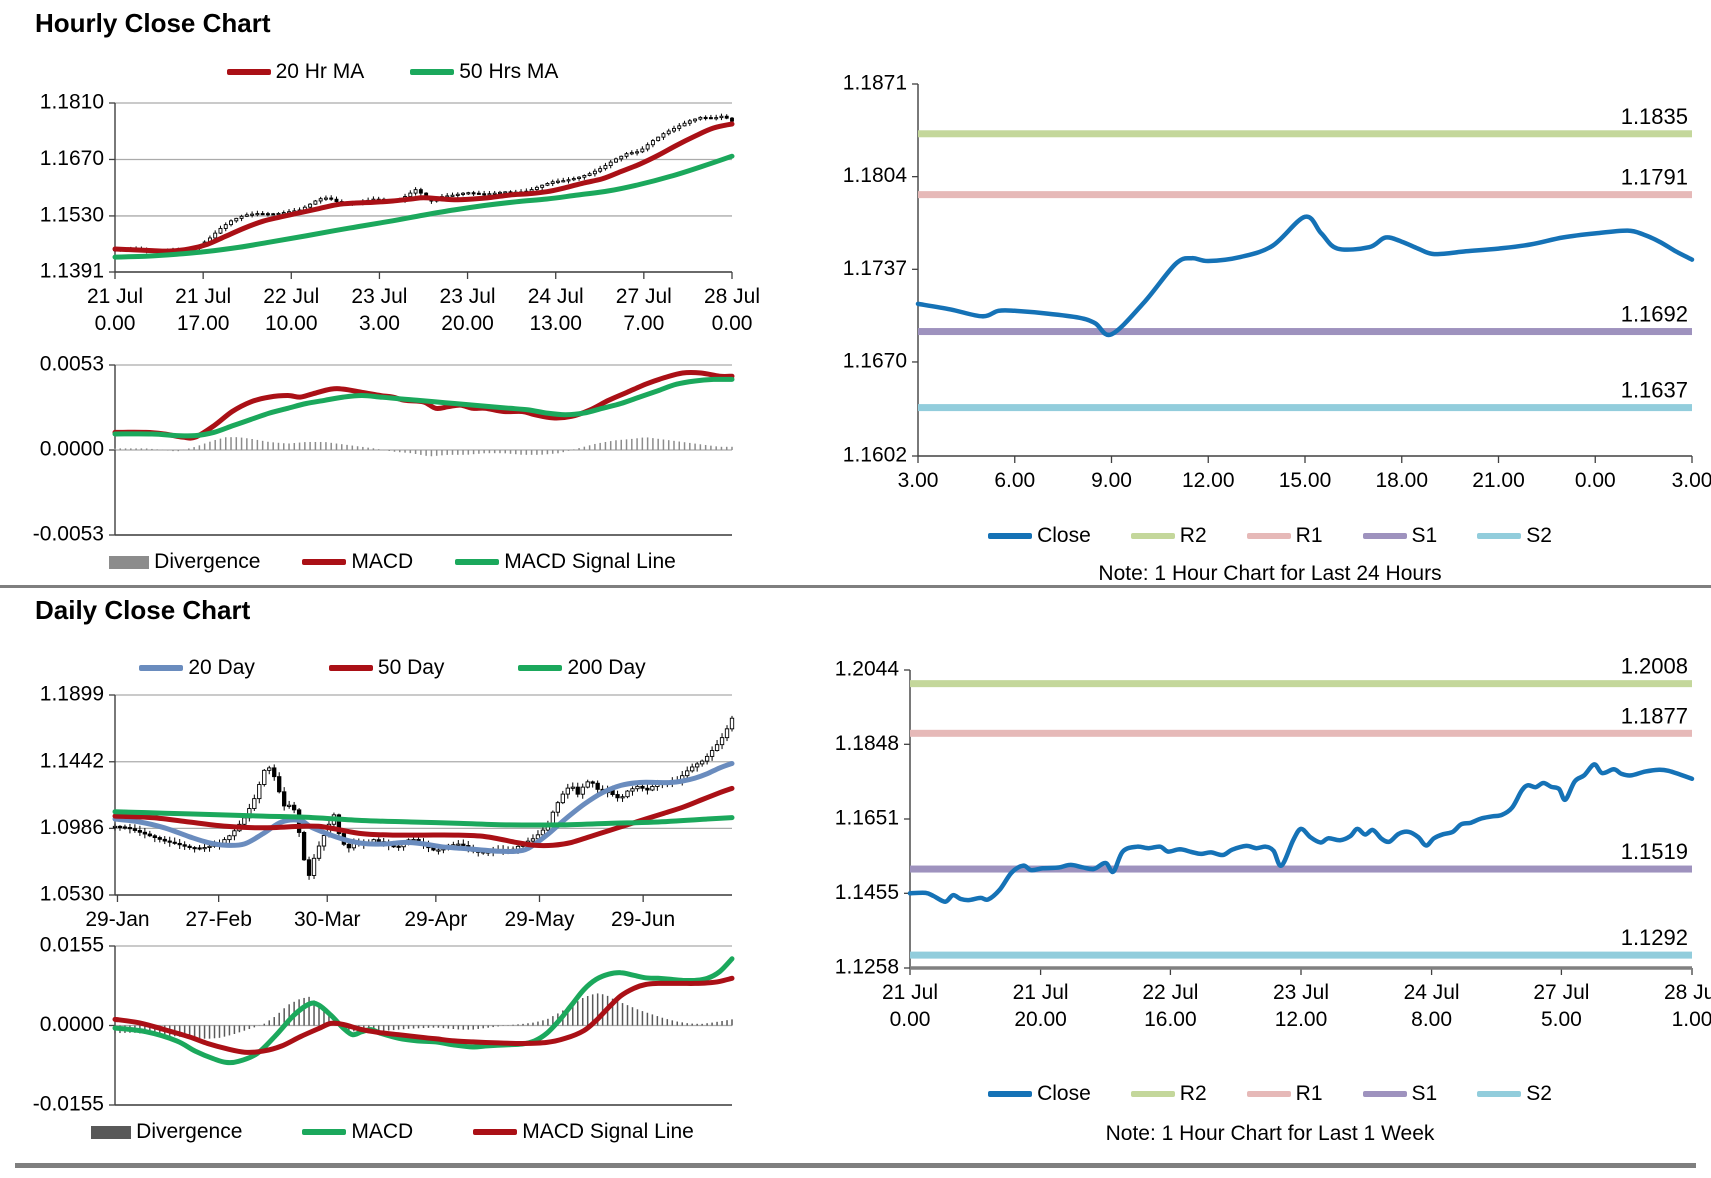 The width and height of the screenshot is (1711, 1178). I want to click on r2-swatch-icon, so click(1152, 1094).